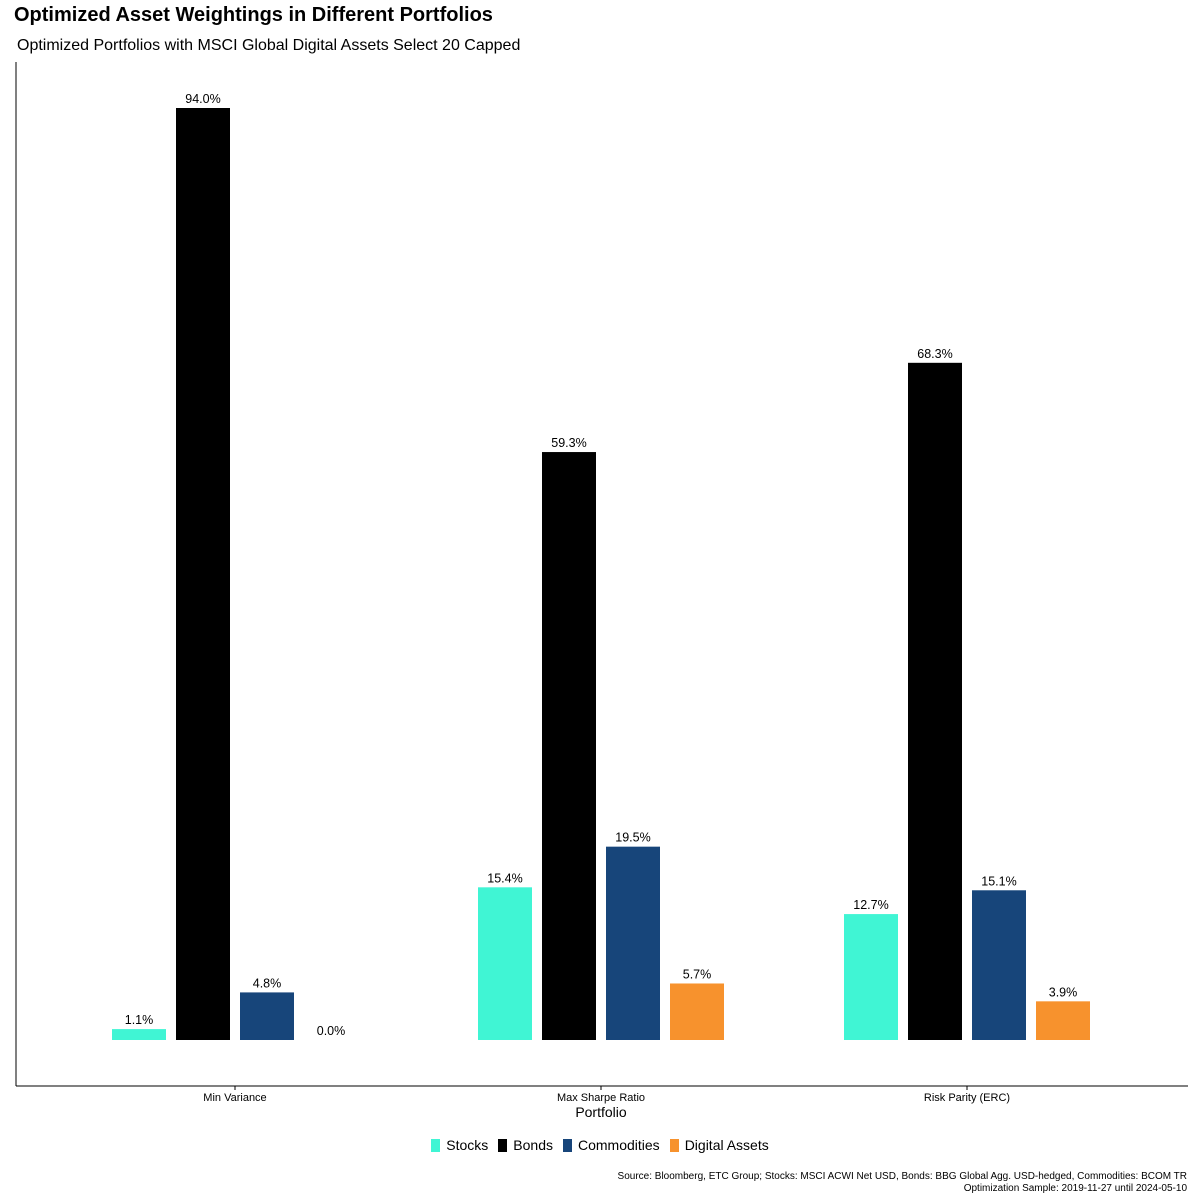 This screenshot has width=1200, height=1200. What do you see at coordinates (234, 1098) in the screenshot?
I see `x-tick-label: Min Variance` at bounding box center [234, 1098].